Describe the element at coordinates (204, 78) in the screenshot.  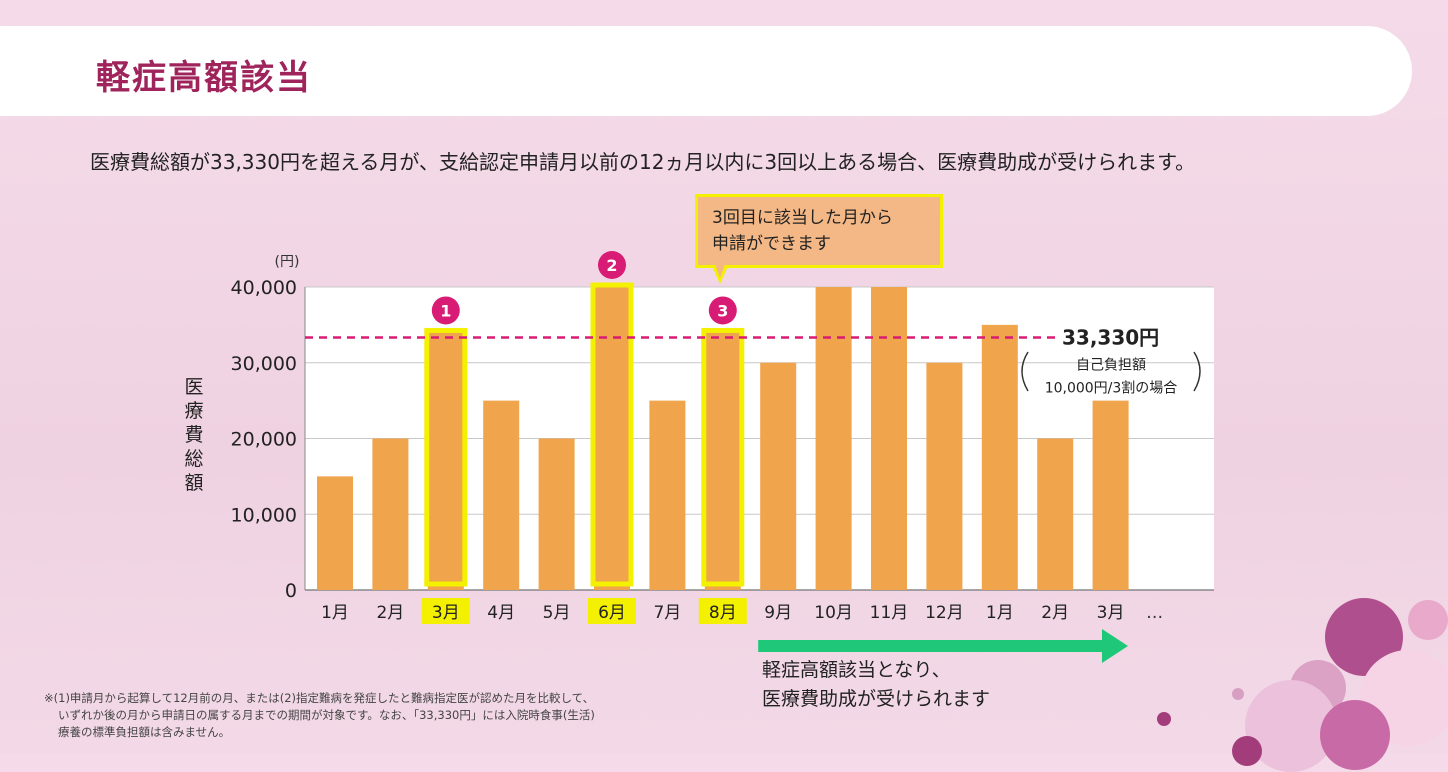
I see `page-title: 軽症高額該当` at that location.